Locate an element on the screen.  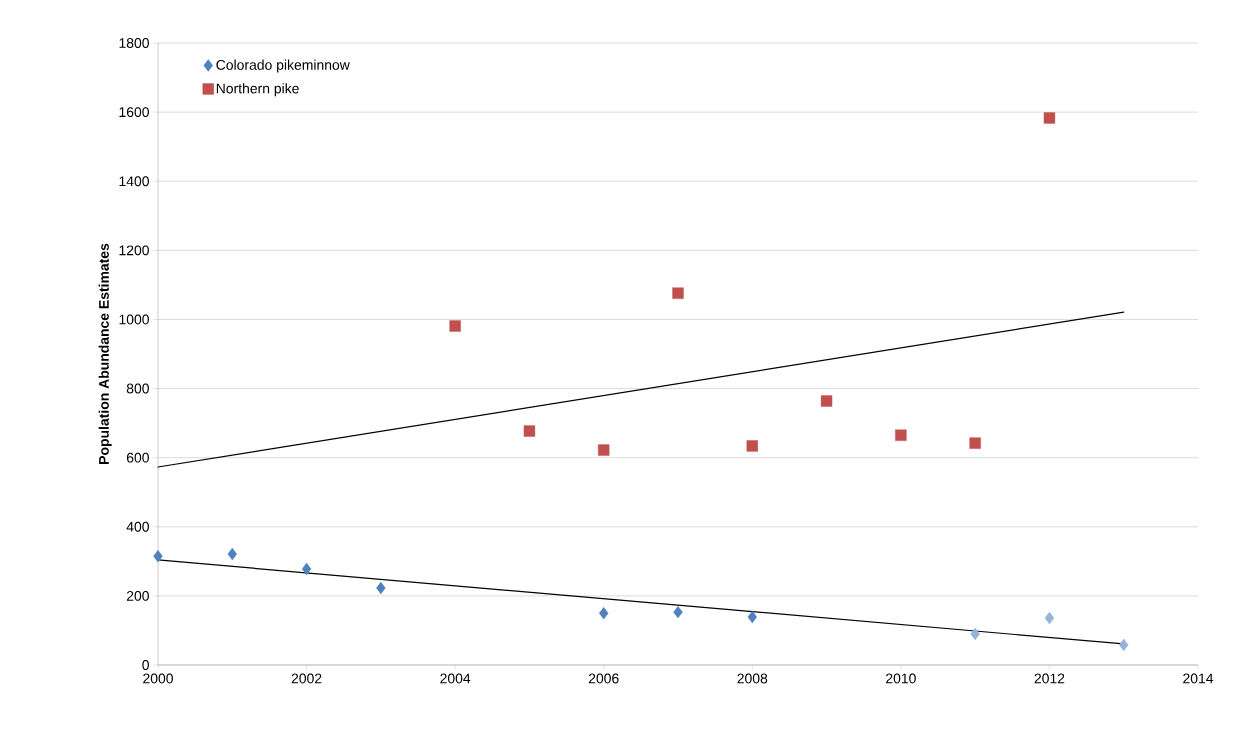
y-tick-label: 1000 is located at coordinates (134, 319).